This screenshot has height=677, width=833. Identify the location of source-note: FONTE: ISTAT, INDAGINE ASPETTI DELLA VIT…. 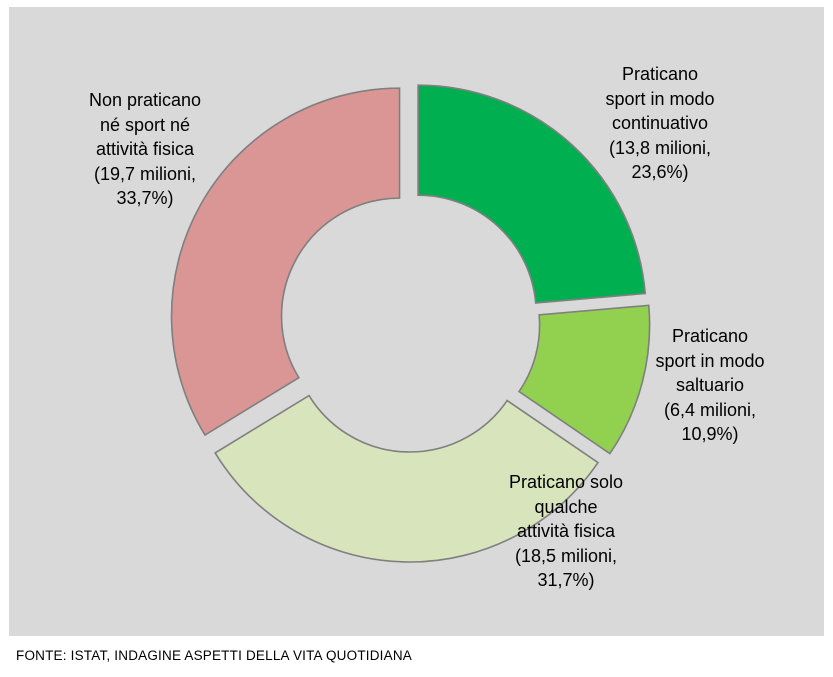
(214, 655).